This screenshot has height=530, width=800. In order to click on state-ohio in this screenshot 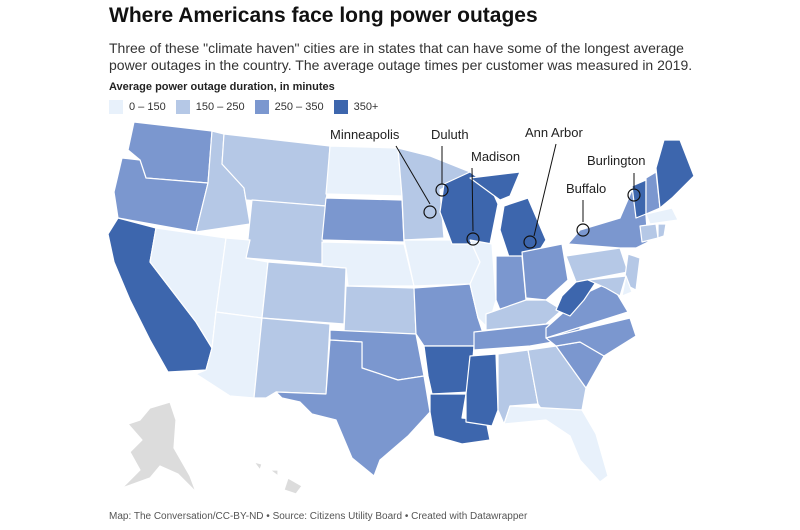, I will do `click(545, 272)`.